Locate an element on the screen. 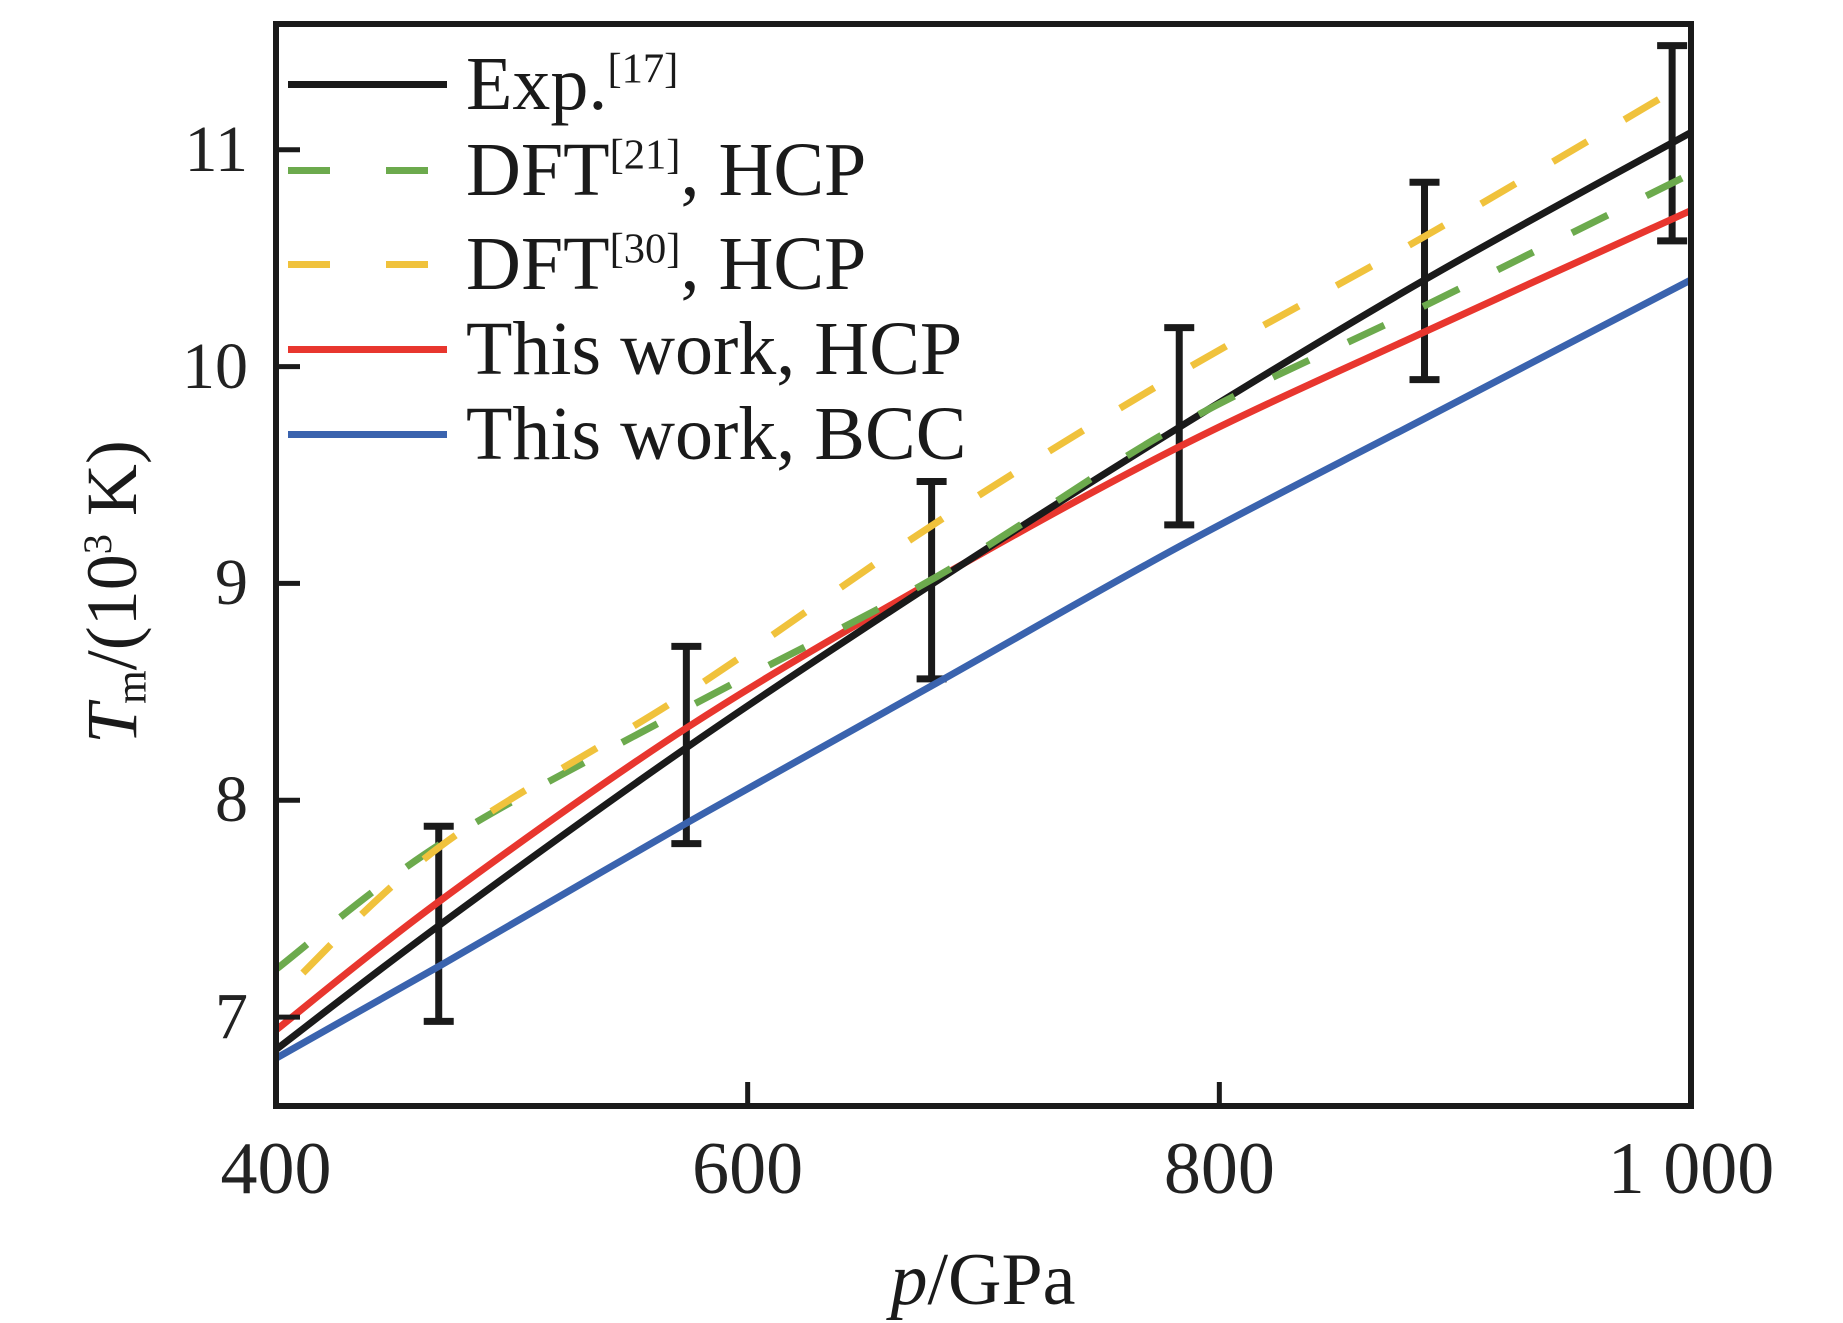 This screenshot has height=1323, width=1843. y-axis-variable: T is located at coordinates (112, 723).